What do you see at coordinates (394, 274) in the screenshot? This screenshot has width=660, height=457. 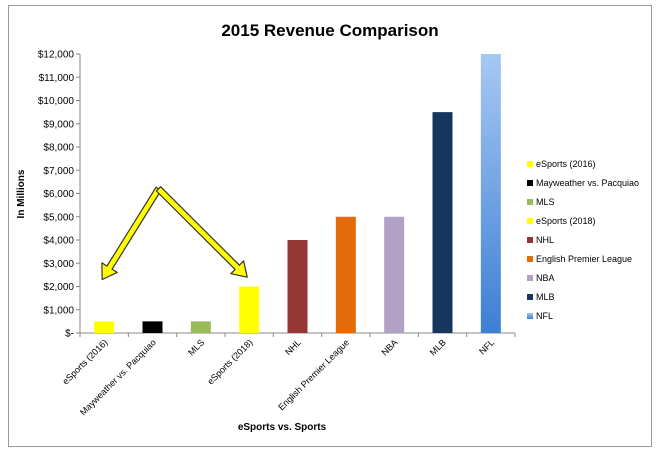 I see `bar-nba` at bounding box center [394, 274].